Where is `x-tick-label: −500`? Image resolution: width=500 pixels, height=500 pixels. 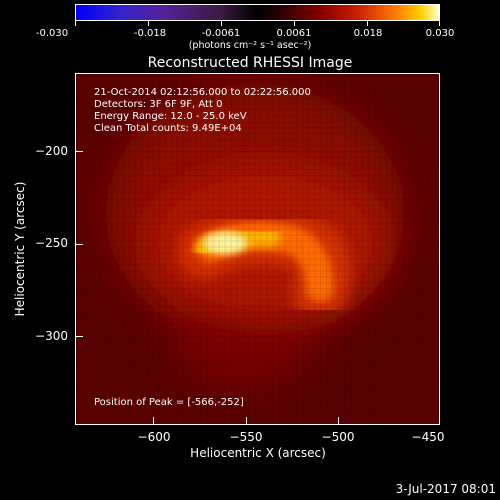
x-tick-label: −500 is located at coordinates (338, 437).